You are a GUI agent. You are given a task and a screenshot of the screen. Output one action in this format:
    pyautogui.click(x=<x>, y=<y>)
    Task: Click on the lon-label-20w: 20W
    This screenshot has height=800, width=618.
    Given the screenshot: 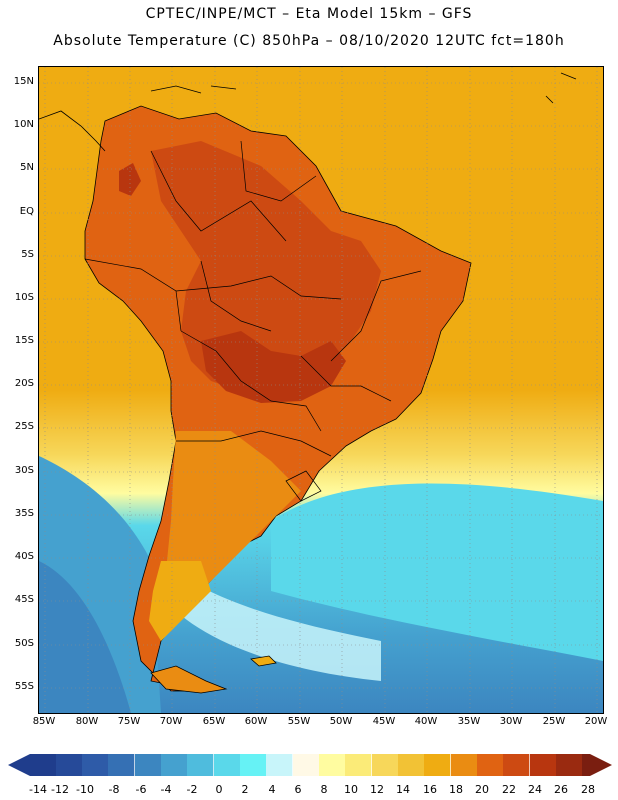 What is the action you would take?
    pyautogui.click(x=596, y=721)
    